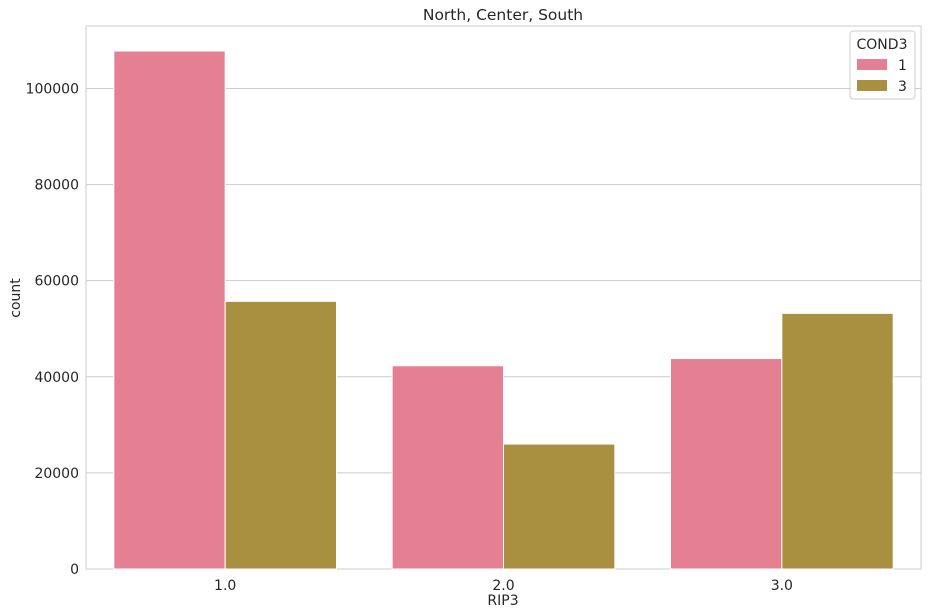 This screenshot has height=615, width=929. I want to click on x-tick-label: 2.0, so click(503, 586).